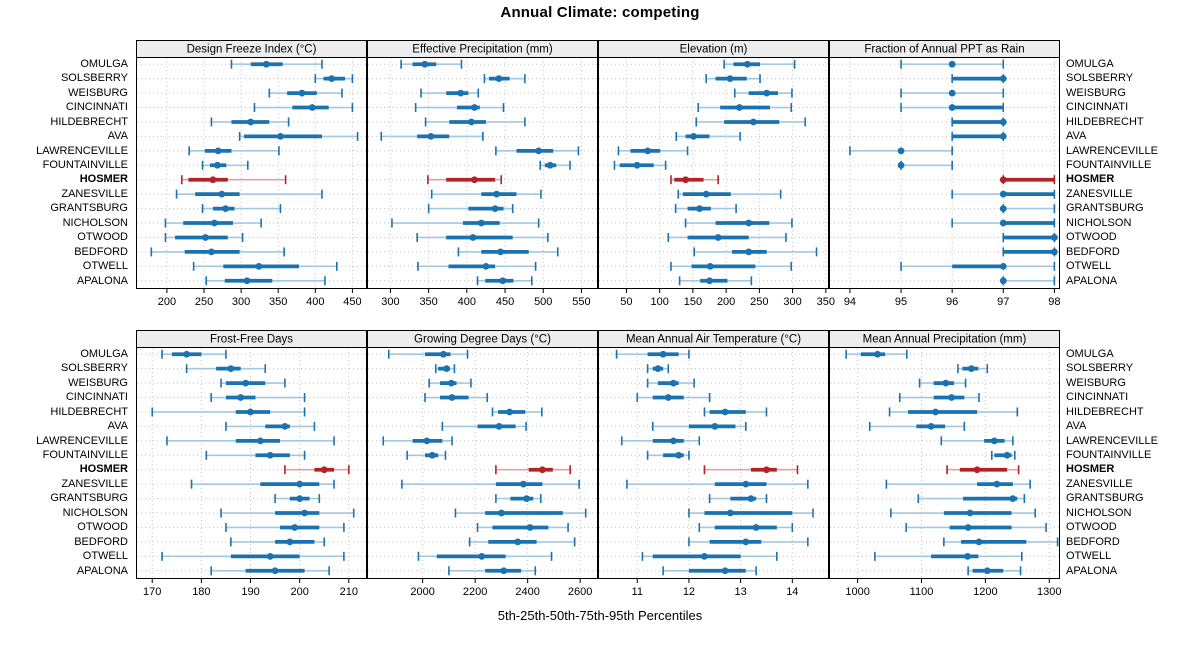  What do you see at coordinates (94, 483) in the screenshot?
I see `site-label-left: ZANESVILLE` at bounding box center [94, 483].